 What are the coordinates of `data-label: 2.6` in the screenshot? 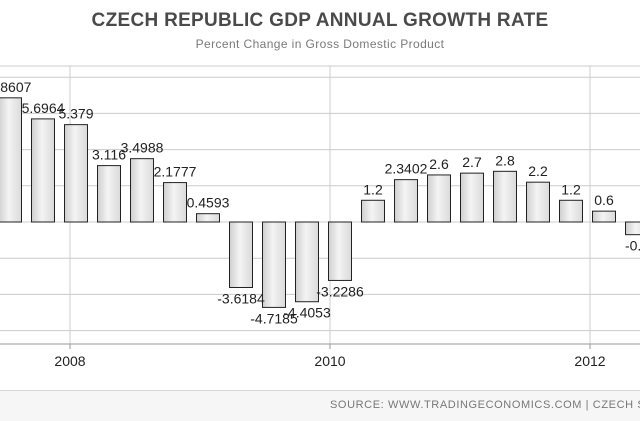 It's located at (439, 164).